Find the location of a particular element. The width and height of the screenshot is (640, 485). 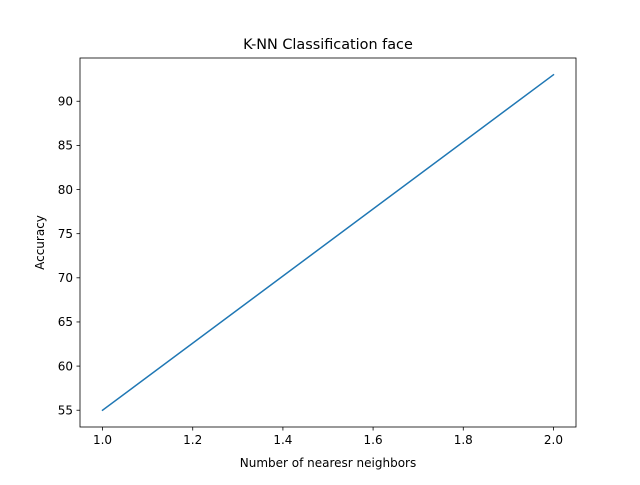

x-tick-label: 1.4 is located at coordinates (282, 440).